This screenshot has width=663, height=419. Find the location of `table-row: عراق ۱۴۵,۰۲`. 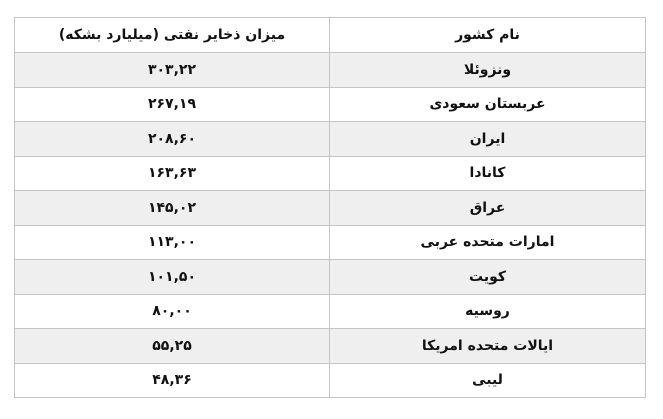

table-row: عراق ۱۴۵,۰۲ is located at coordinates (330, 208).